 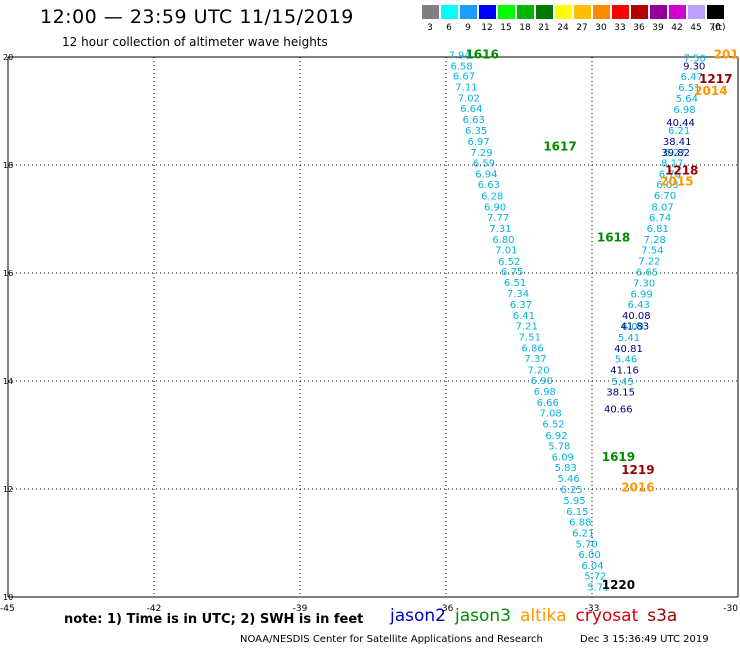 What do you see at coordinates (566, 468) in the screenshot?
I see `data-label-jason3: 5.83` at bounding box center [566, 468].